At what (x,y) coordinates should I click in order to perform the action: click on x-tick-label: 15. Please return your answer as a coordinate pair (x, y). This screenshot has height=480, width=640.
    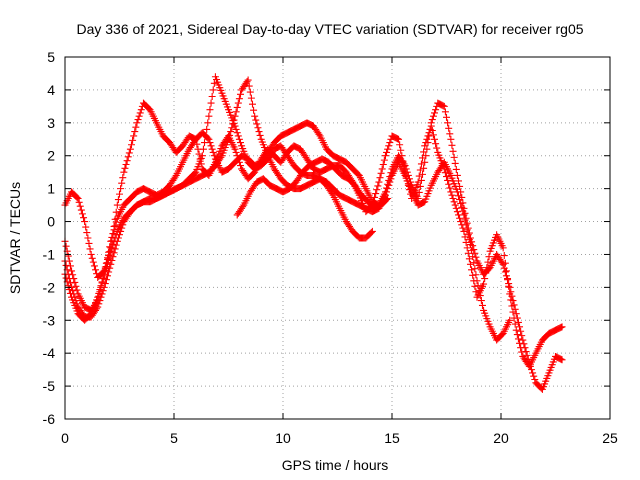
    Looking at the image, I should click on (392, 438).